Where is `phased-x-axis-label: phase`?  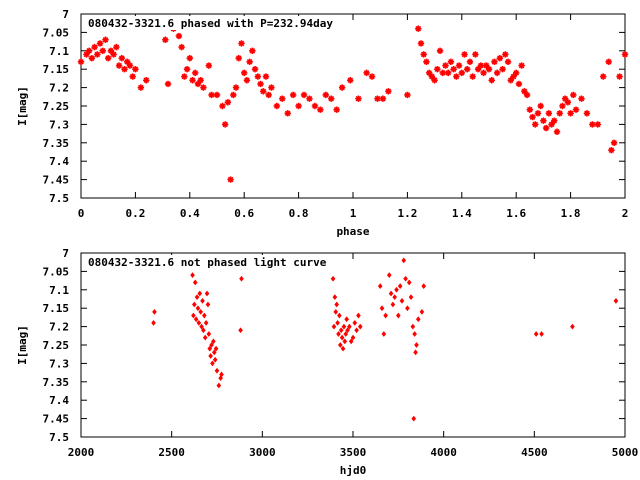 phased-x-axis-label: phase is located at coordinates (352, 231).